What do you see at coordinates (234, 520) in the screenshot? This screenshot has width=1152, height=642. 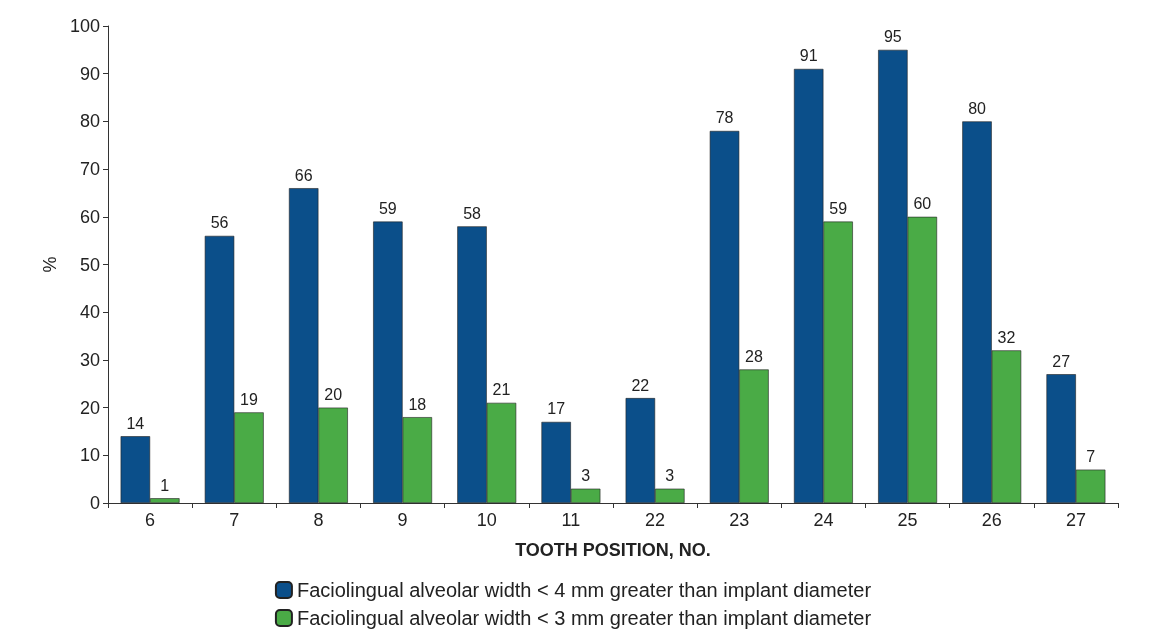 I see `x-tick-label: 7` at bounding box center [234, 520].